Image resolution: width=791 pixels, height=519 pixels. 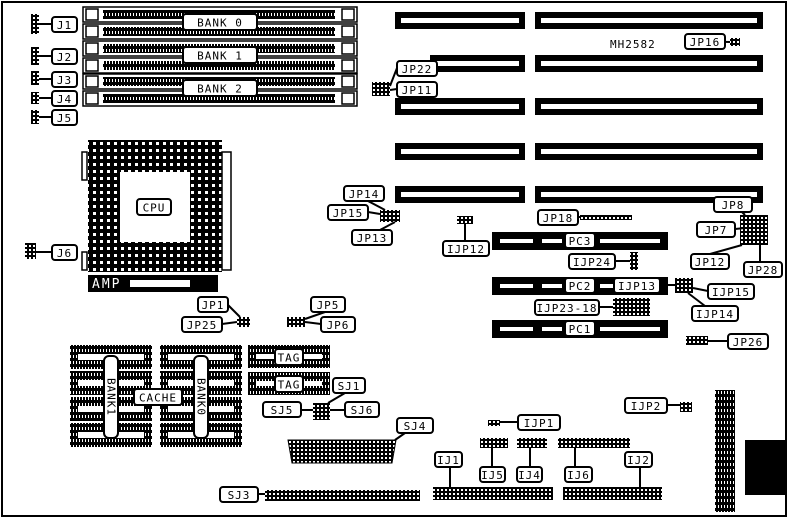 I want to click on label-text: J3, so click(x=64, y=80).